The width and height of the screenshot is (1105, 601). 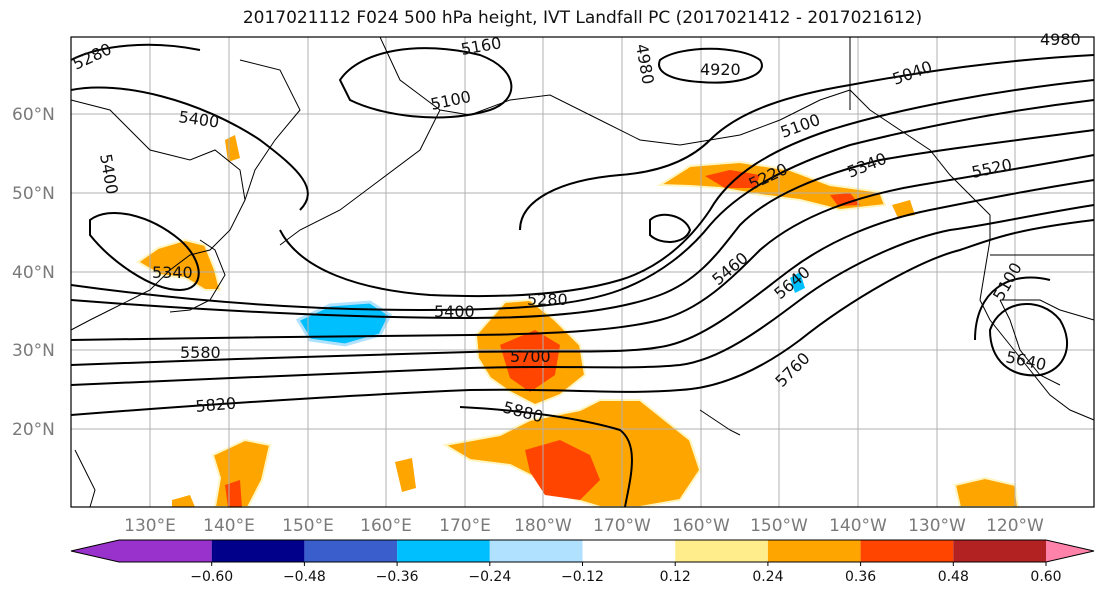 What do you see at coordinates (360, 177) in the screenshot?
I see `coast-aleutians` at bounding box center [360, 177].